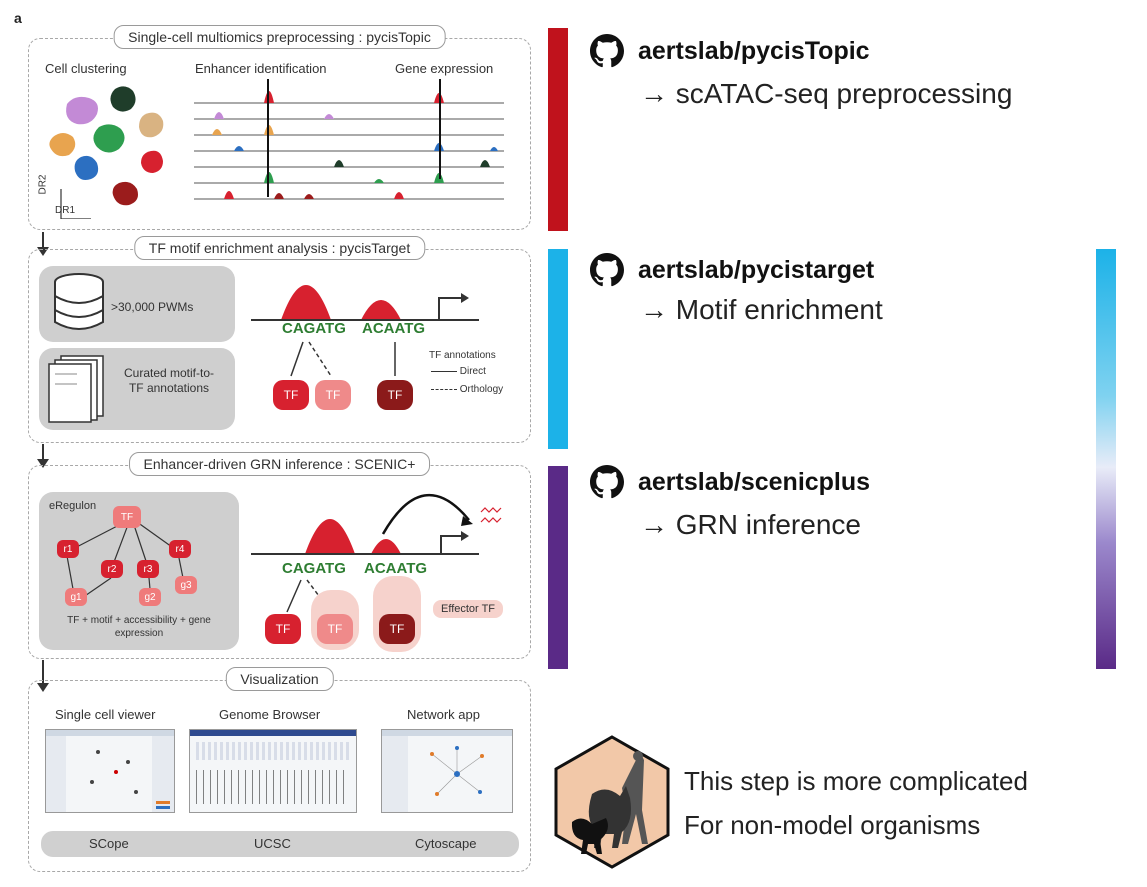 The width and height of the screenshot is (1147, 887). I want to click on grn-motif-logo-2: ACAATG, so click(396, 568).